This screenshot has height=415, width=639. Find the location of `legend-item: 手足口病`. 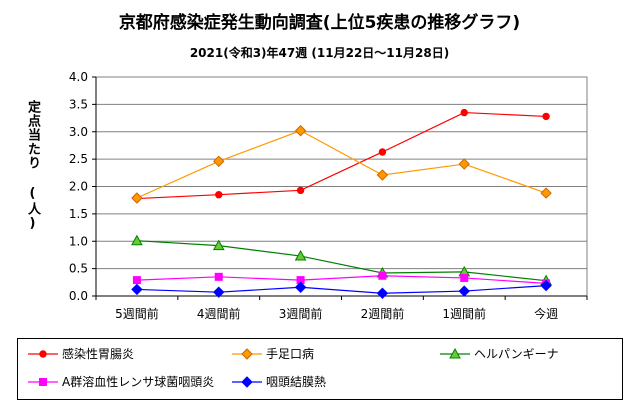

legend-item: 手足口病 is located at coordinates (272, 353).